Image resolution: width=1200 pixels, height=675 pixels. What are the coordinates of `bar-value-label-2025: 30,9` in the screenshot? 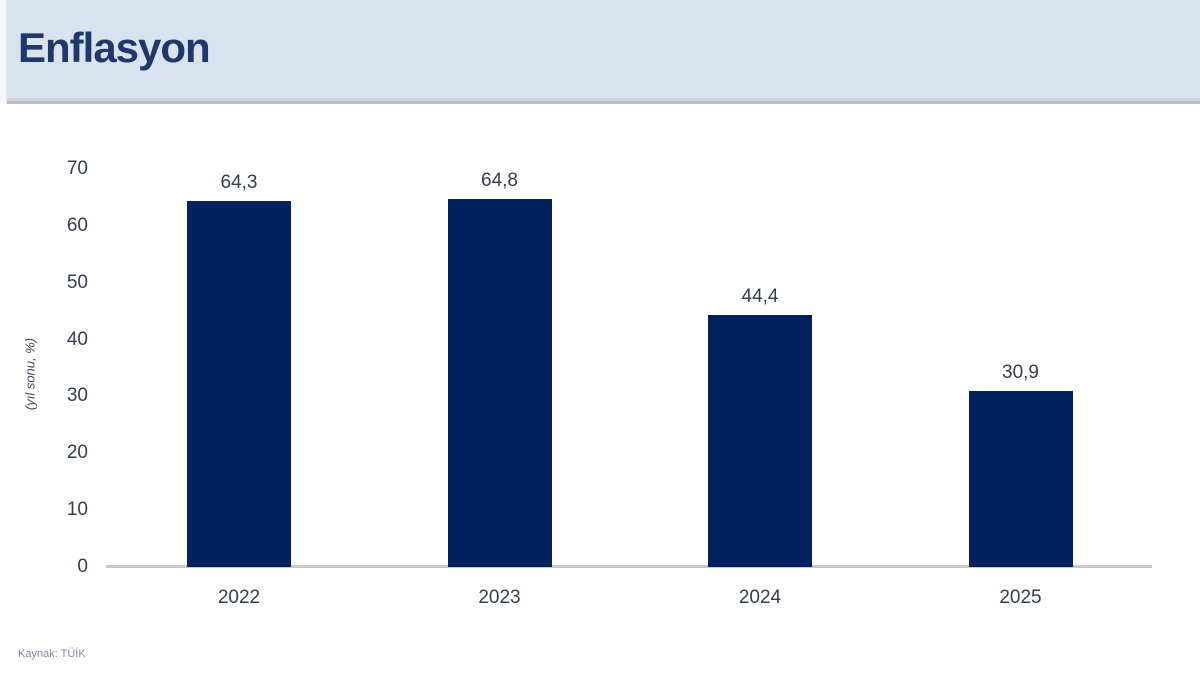 It's located at (1020, 373).